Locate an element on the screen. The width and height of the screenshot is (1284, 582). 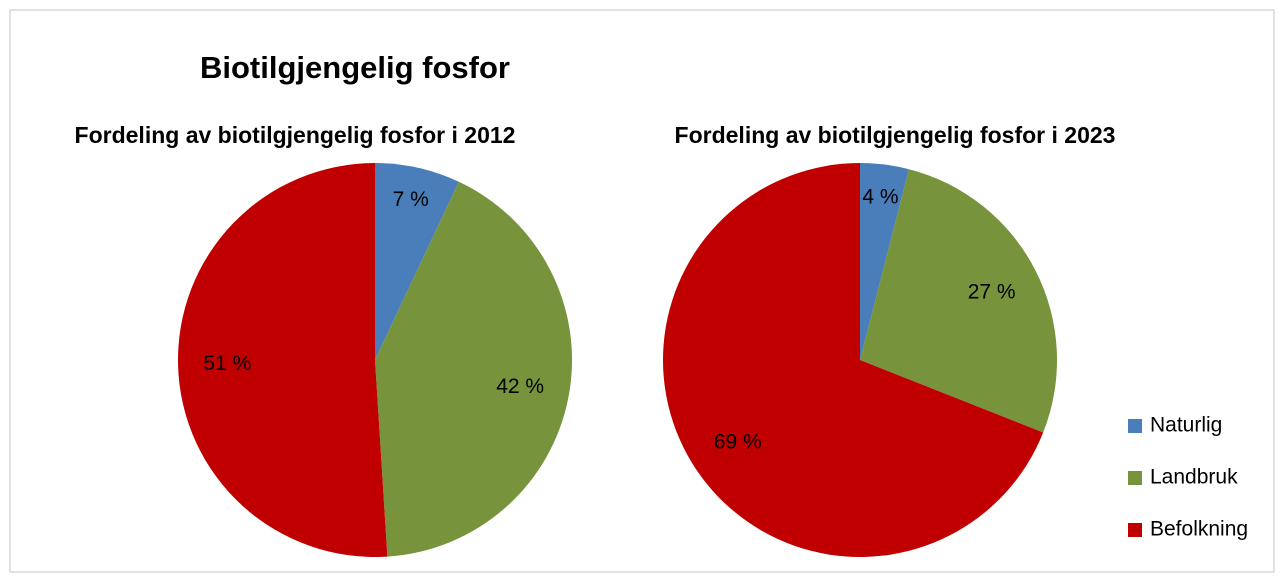
legend-label: Naturlig is located at coordinates (1186, 425).